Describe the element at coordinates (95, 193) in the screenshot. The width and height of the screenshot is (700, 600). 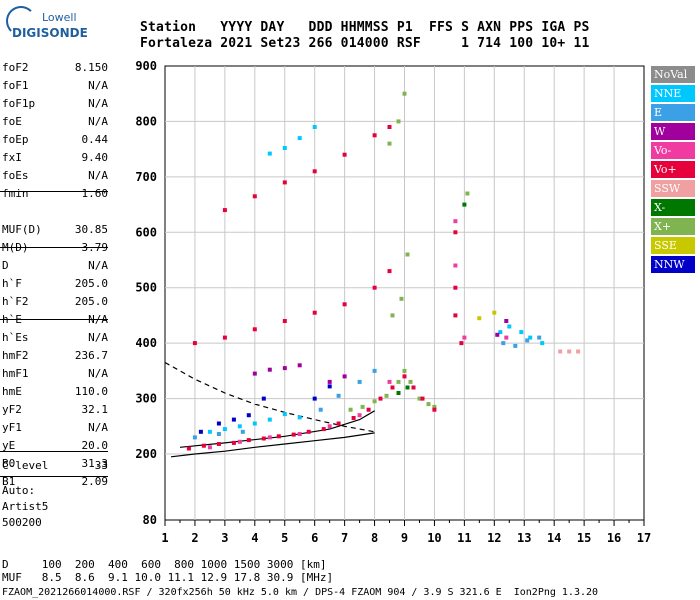
I see `param-value: 1.60` at that location.